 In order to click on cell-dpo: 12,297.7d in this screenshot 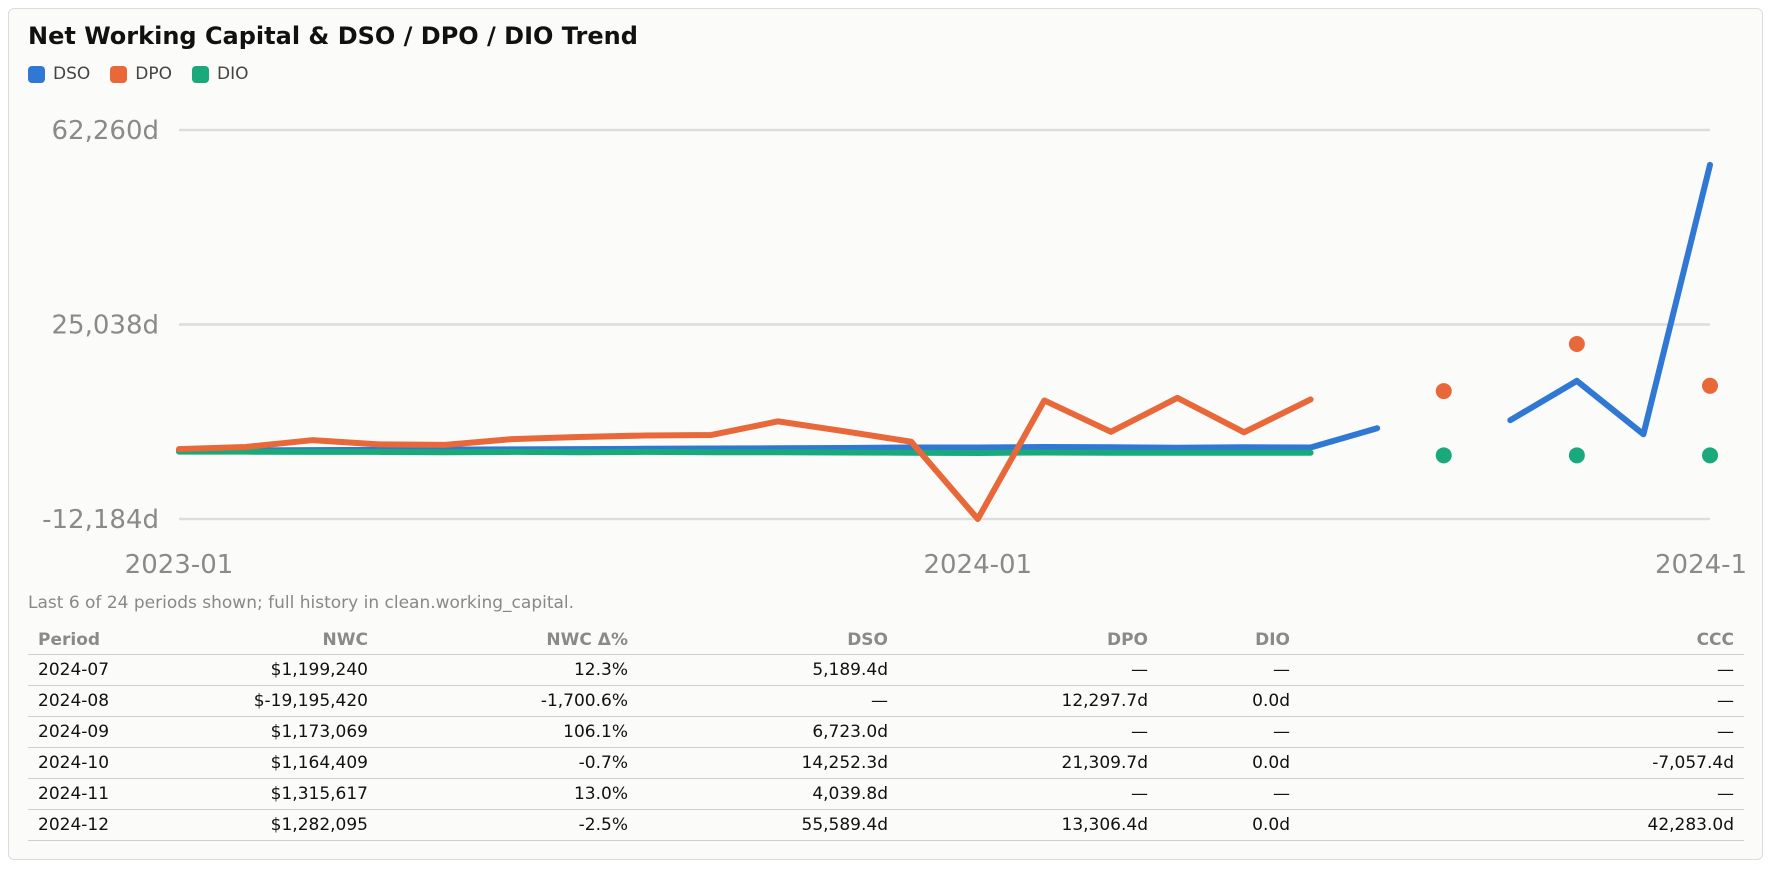, I will do `click(1028, 701)`.